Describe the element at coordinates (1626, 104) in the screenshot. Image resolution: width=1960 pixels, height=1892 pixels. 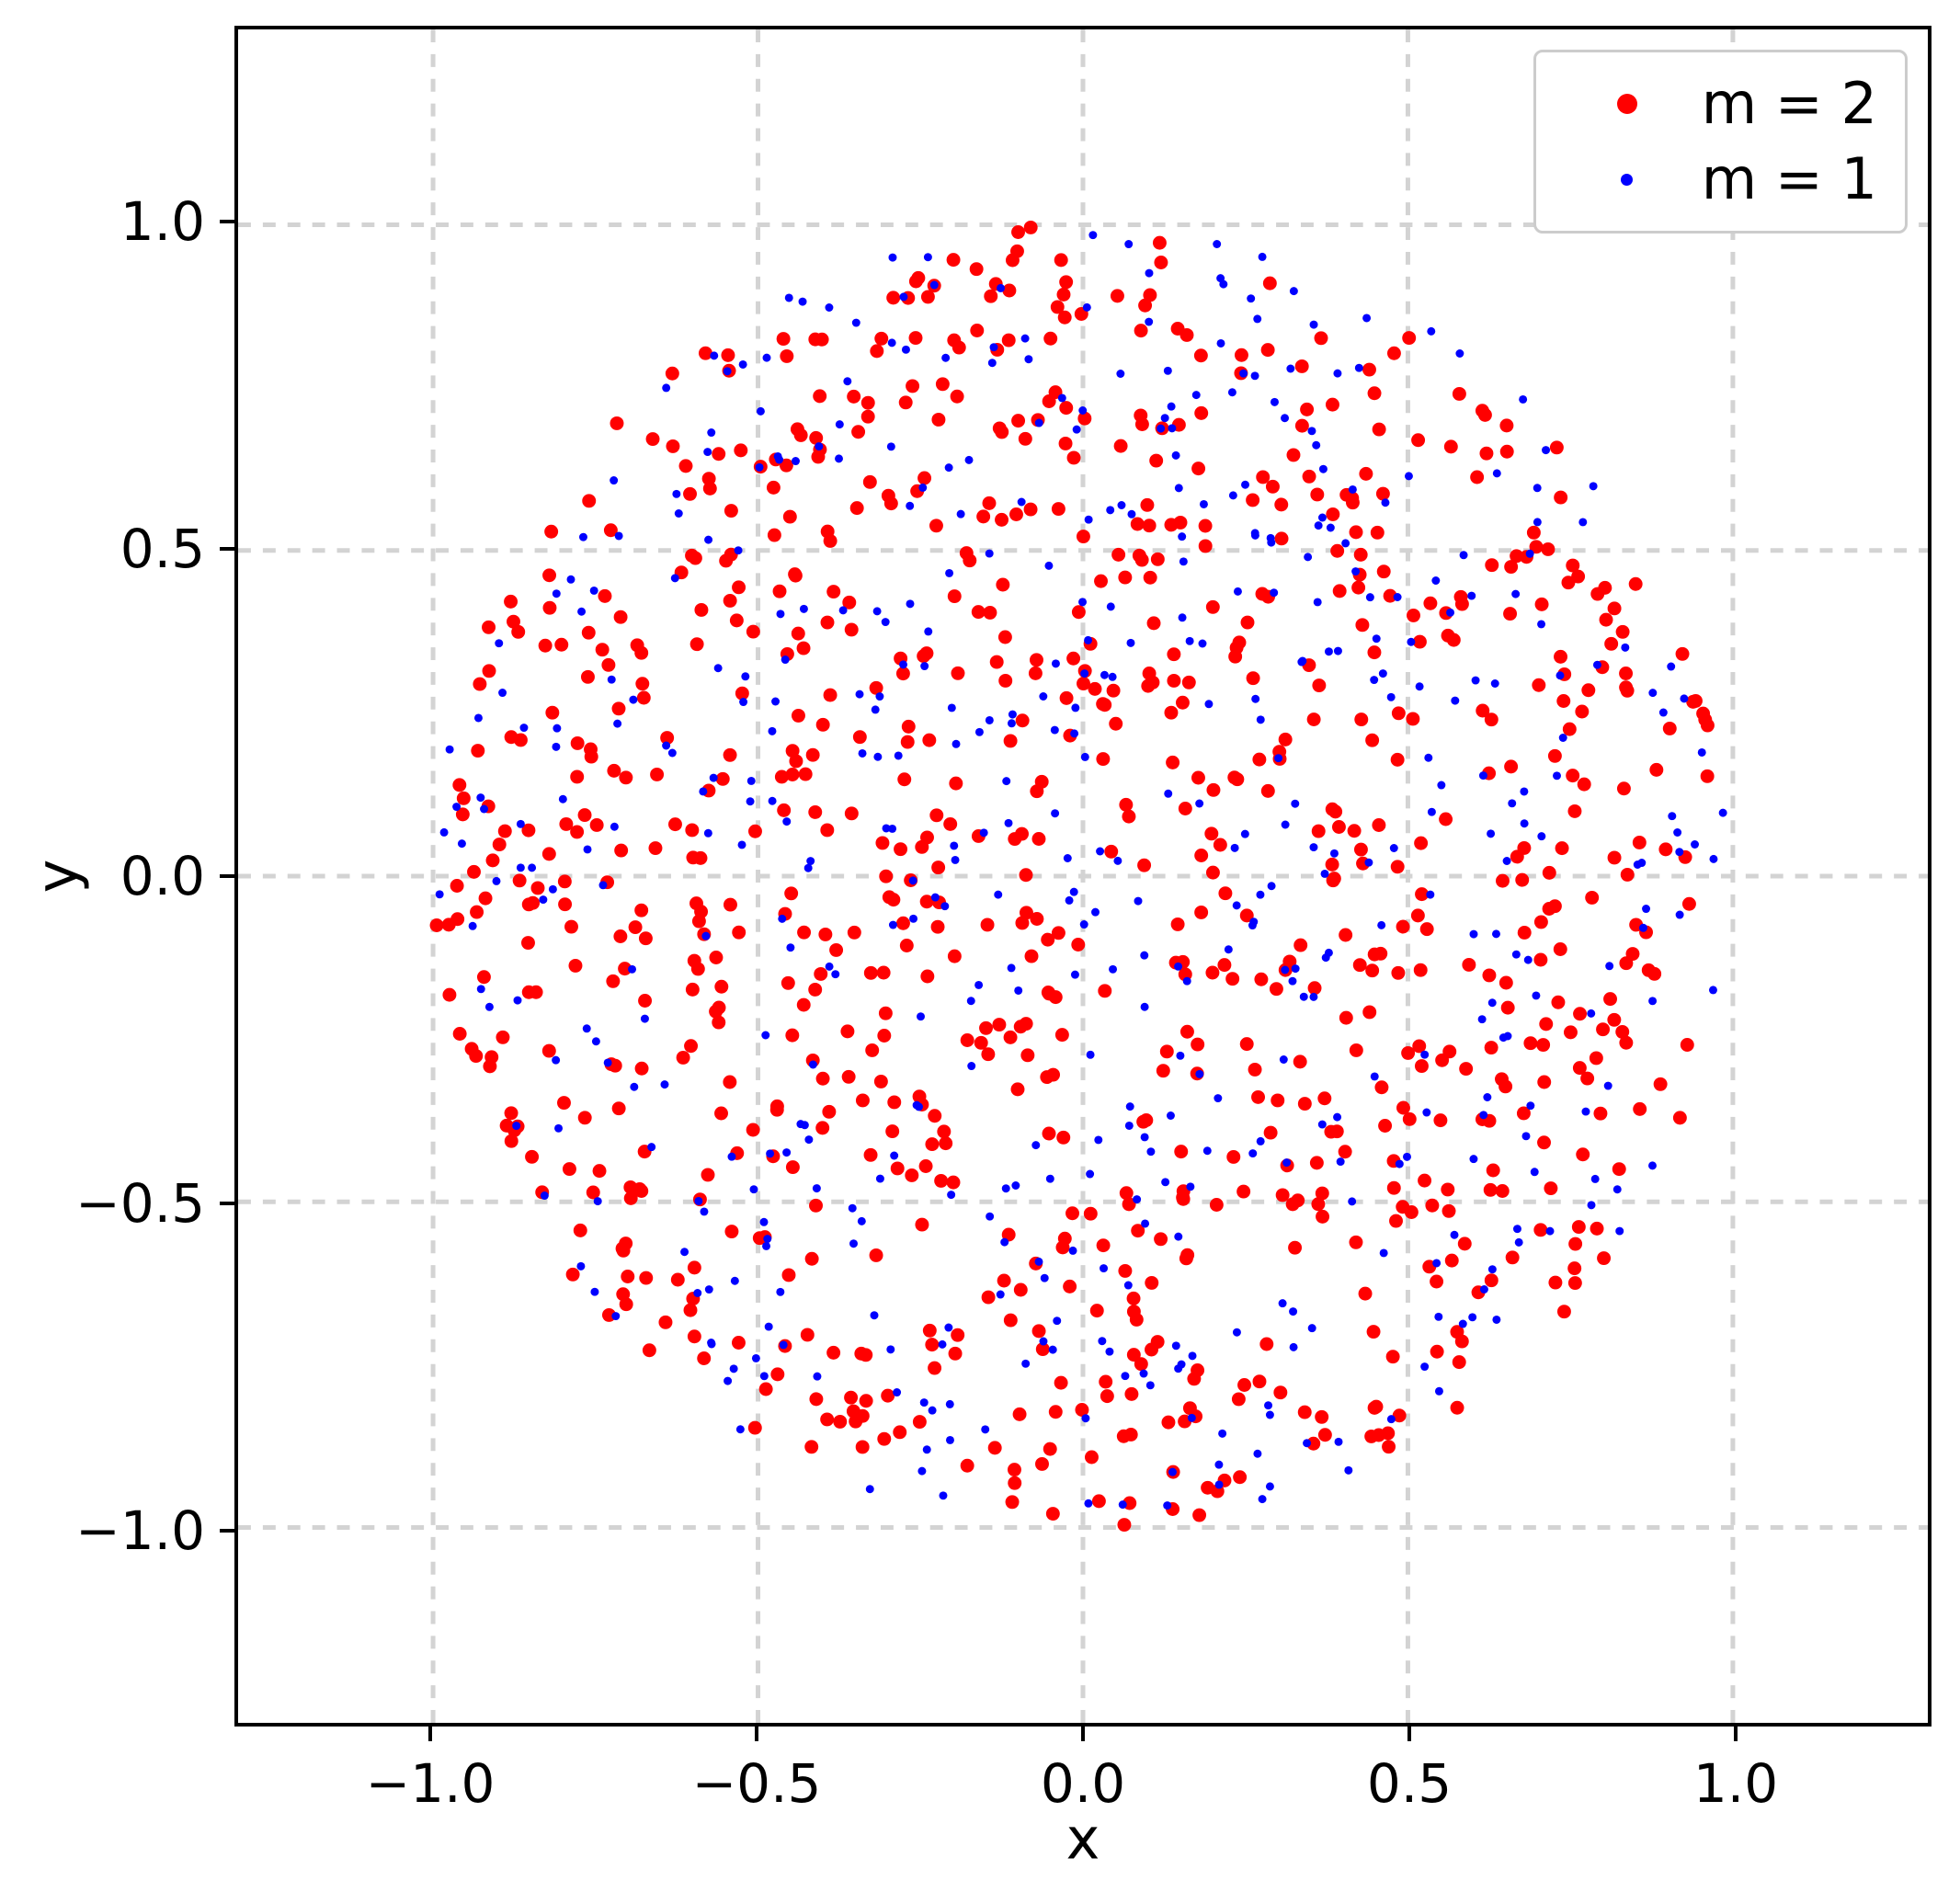
I see `legend-dot-red` at that location.